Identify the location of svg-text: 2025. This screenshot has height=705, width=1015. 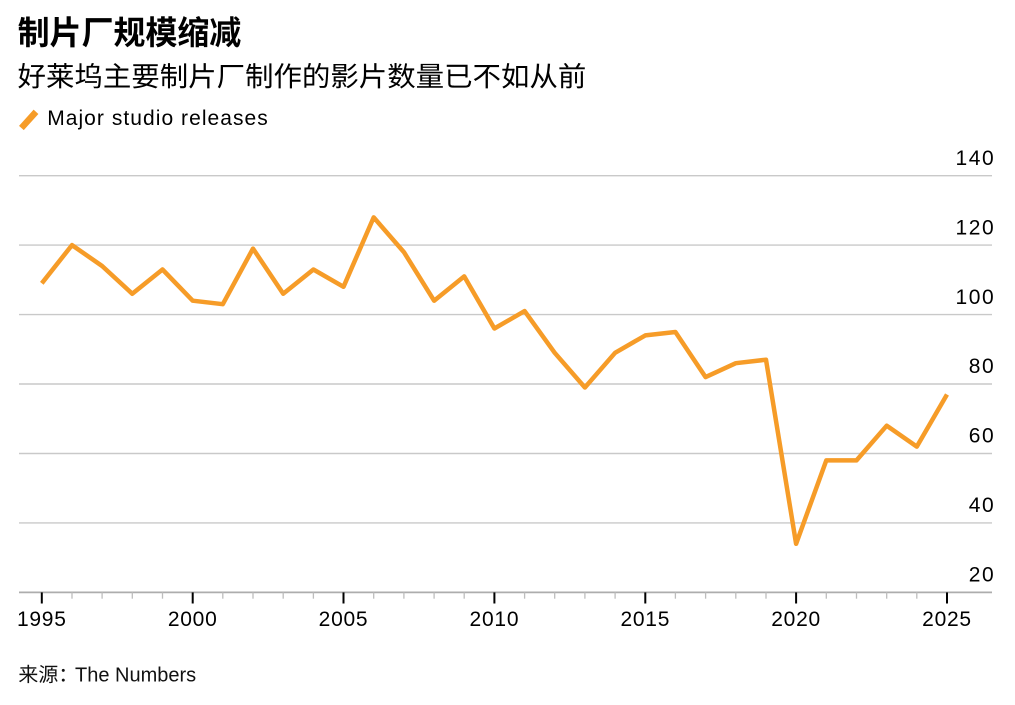
(947, 619).